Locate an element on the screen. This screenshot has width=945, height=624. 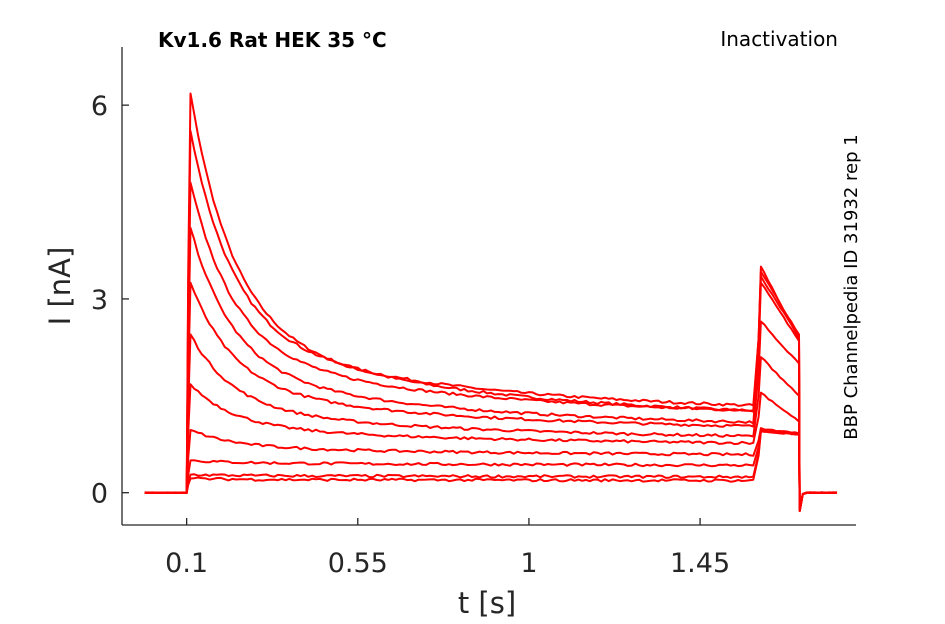
x-tick-label: 0.55 is located at coordinates (358, 563).